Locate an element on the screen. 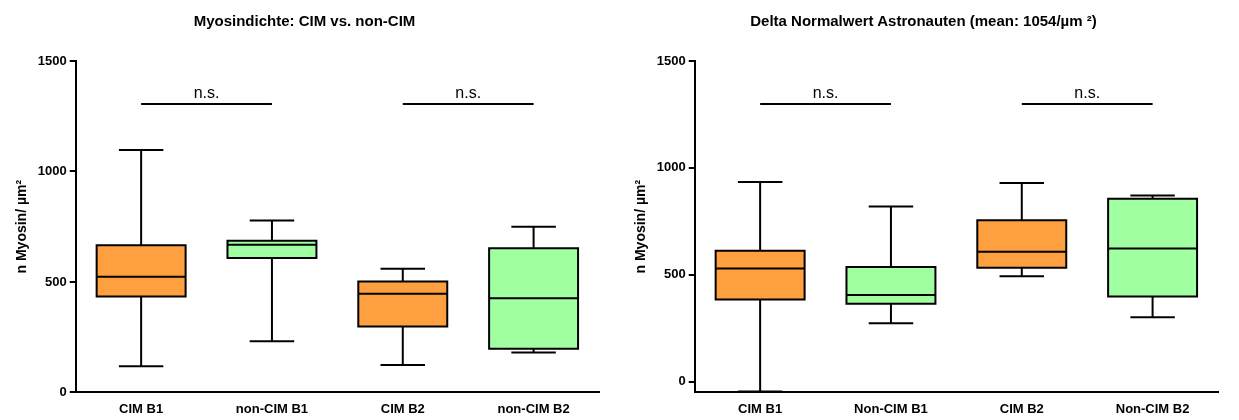 The image size is (1239, 420). chart-title: Delta Normalwert Astronauten (mean: 1054/µm ²) is located at coordinates (923, 21).